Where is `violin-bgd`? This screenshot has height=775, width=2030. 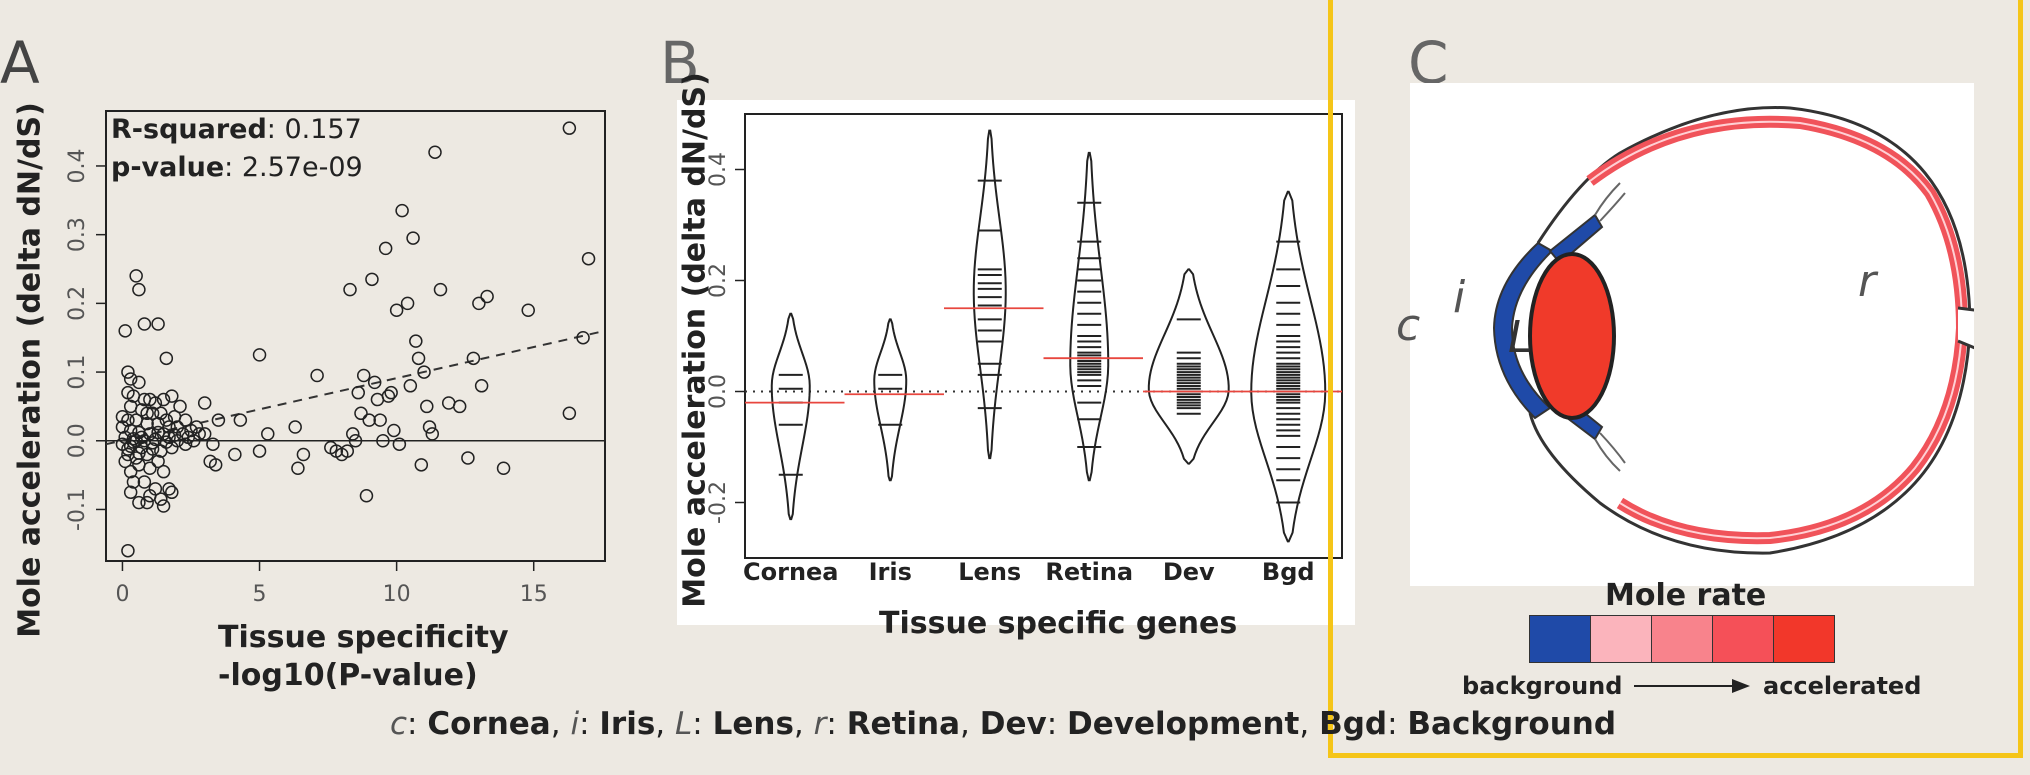 violin-bgd is located at coordinates (1288, 366).